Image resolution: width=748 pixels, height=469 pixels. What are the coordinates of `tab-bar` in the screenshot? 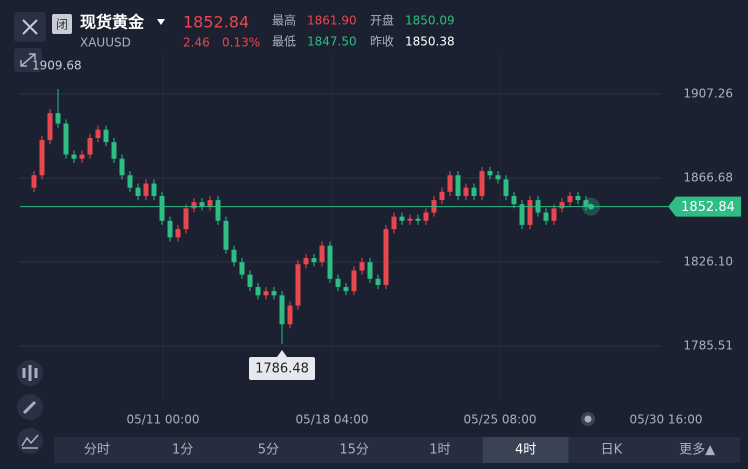 It's located at (397, 450).